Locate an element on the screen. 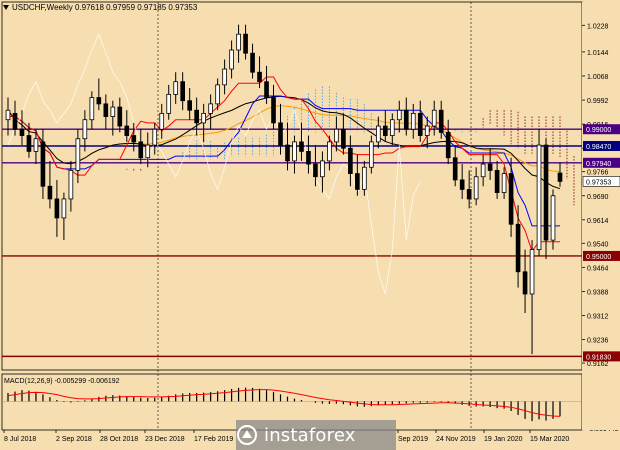  dropdown-triangle-icon is located at coordinates (6, 8).